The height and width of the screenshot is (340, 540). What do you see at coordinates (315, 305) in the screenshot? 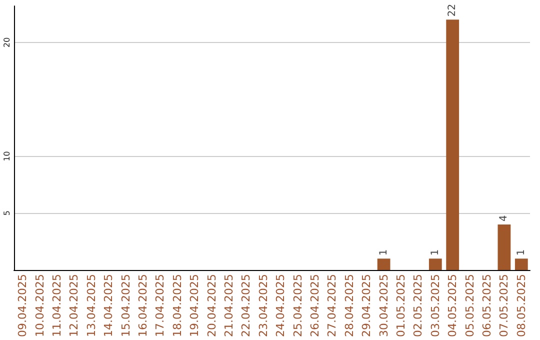
I see `x-tick-label: 26.04.2025` at bounding box center [315, 305].